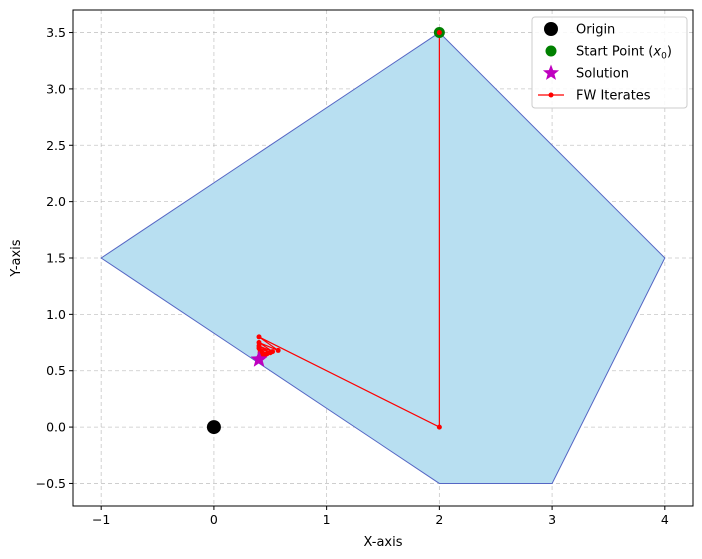 Image resolution: width=702 pixels, height=559 pixels. I want to click on legend-label: FW Iterates, so click(613, 96).